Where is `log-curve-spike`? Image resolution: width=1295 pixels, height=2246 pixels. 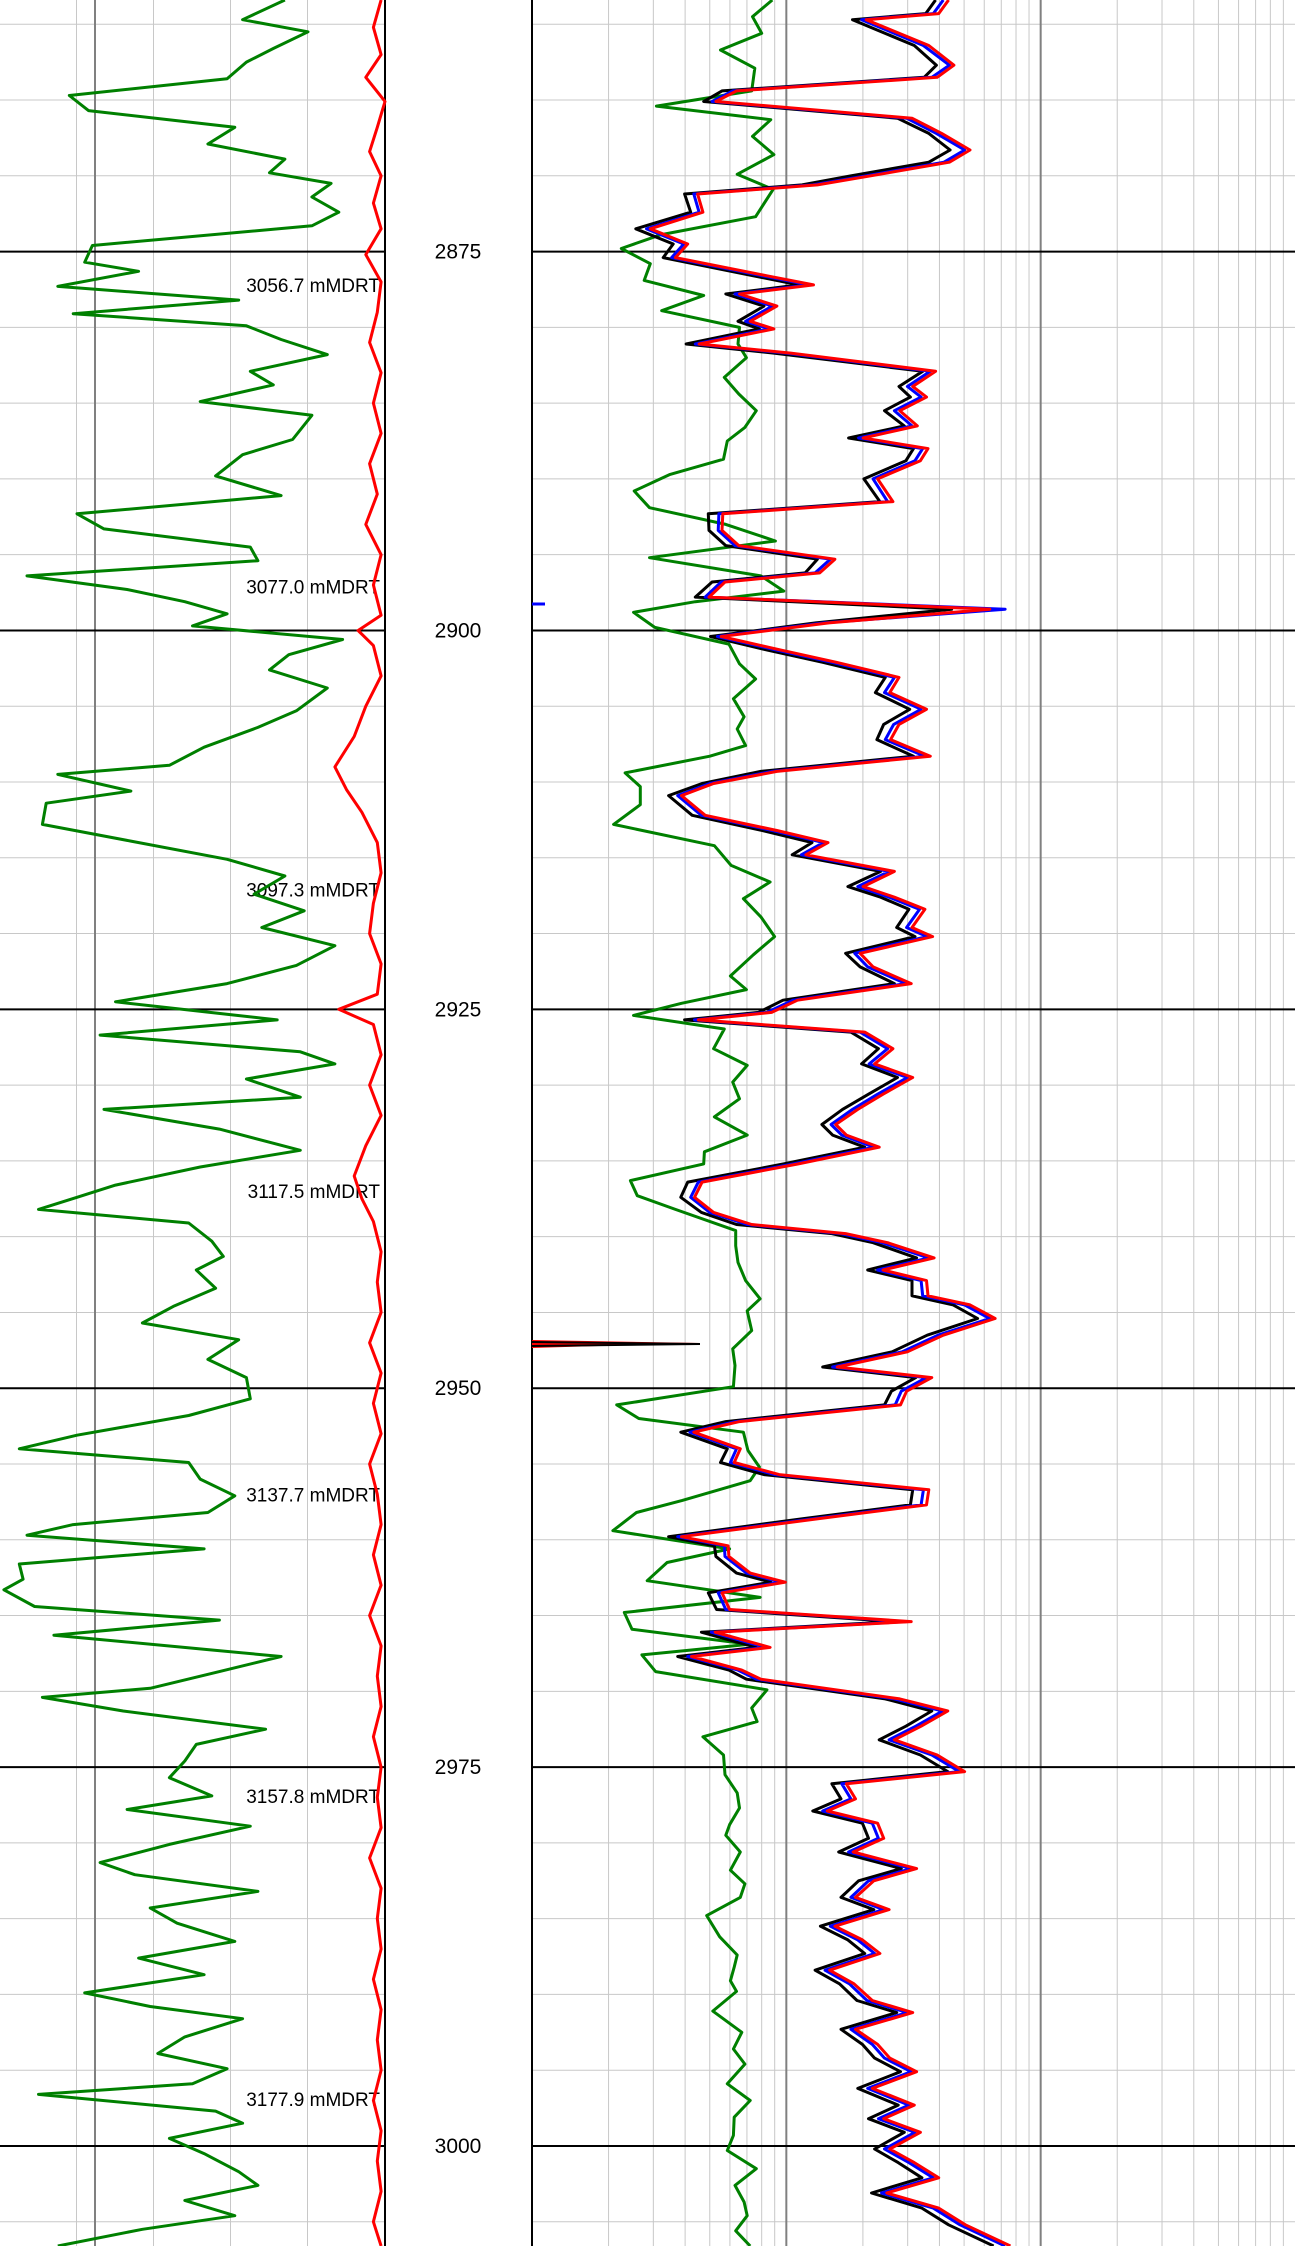
log-curve-spike is located at coordinates (616, 1344).